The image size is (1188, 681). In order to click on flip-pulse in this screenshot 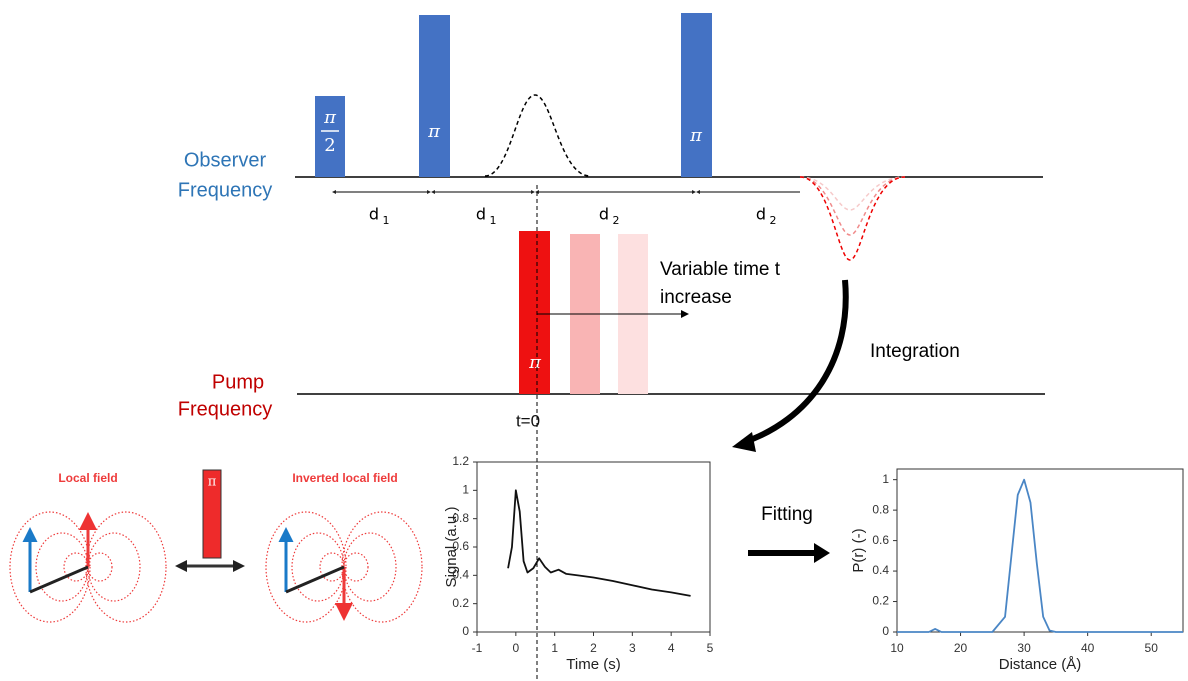, I will do `click(212, 514)`.